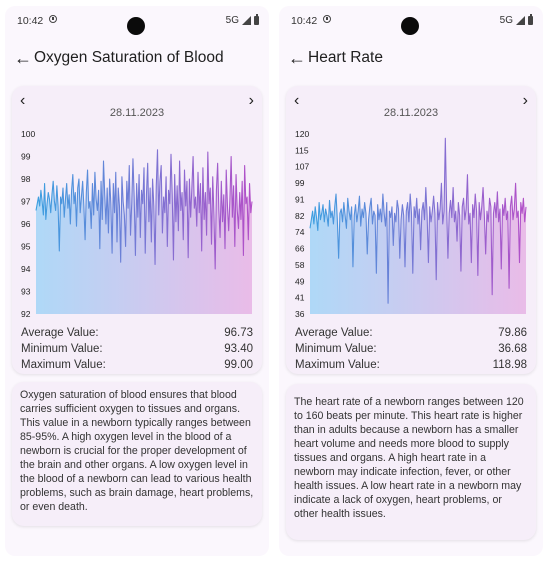 This screenshot has height=565, width=550. I want to click on y-tick-label: 95, so click(26, 247).